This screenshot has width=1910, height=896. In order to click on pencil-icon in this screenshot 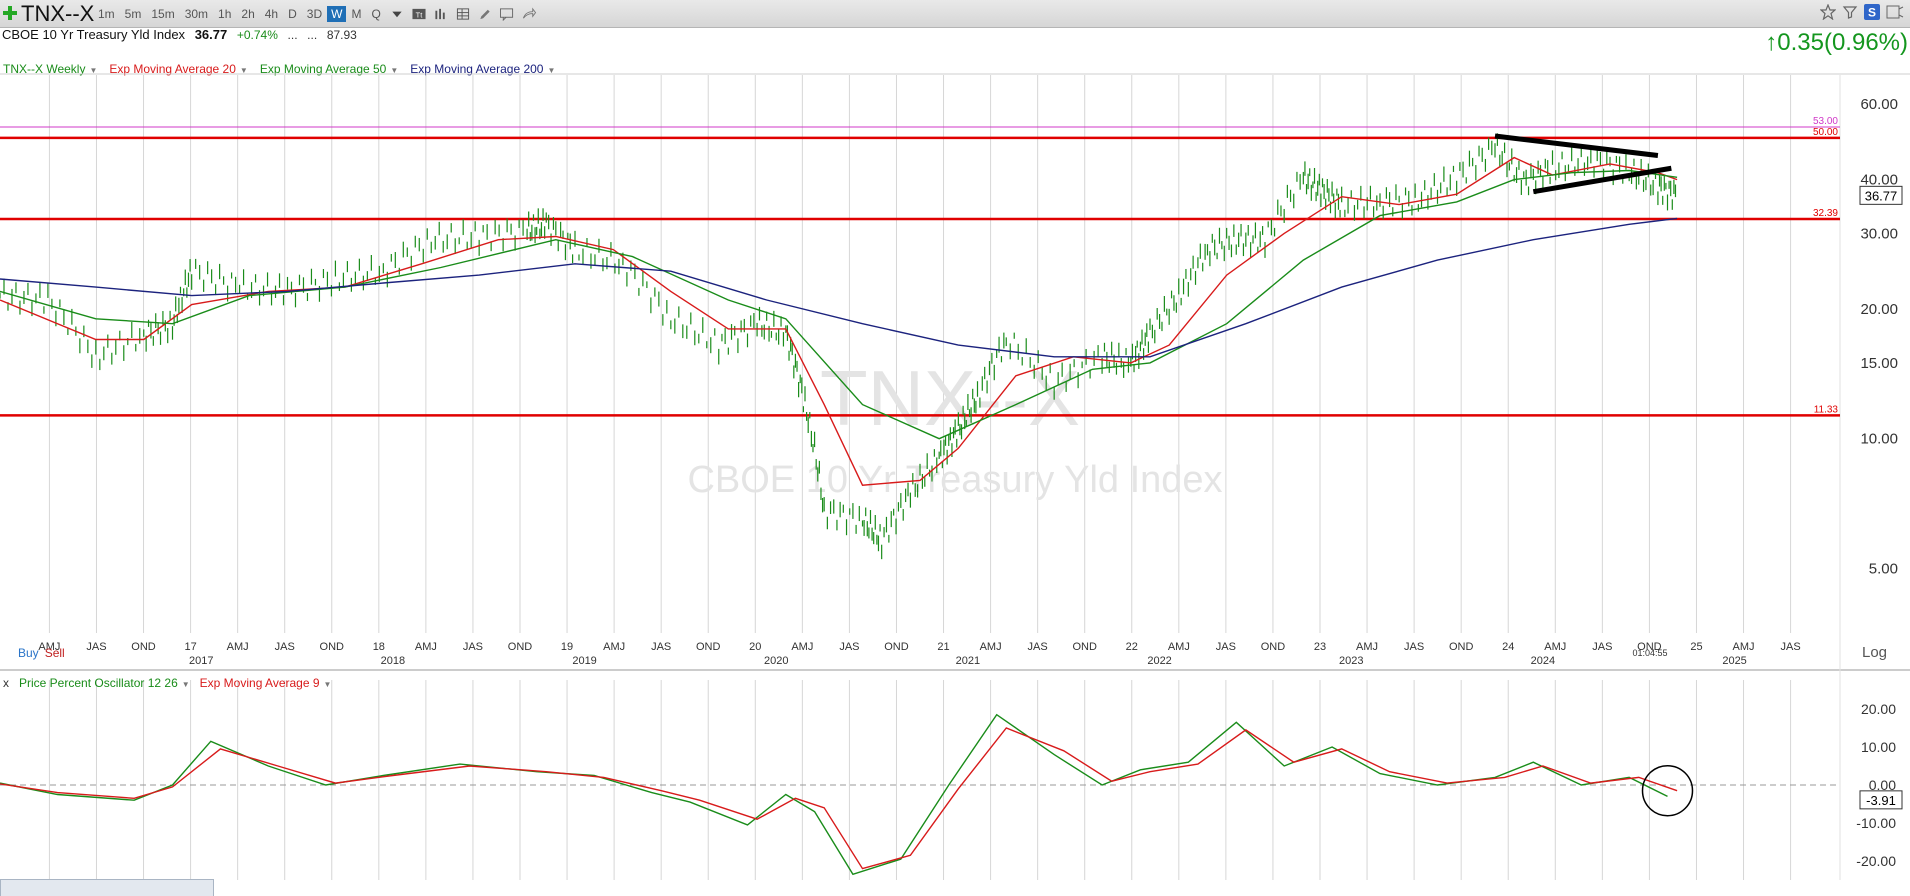, I will do `click(485, 14)`.